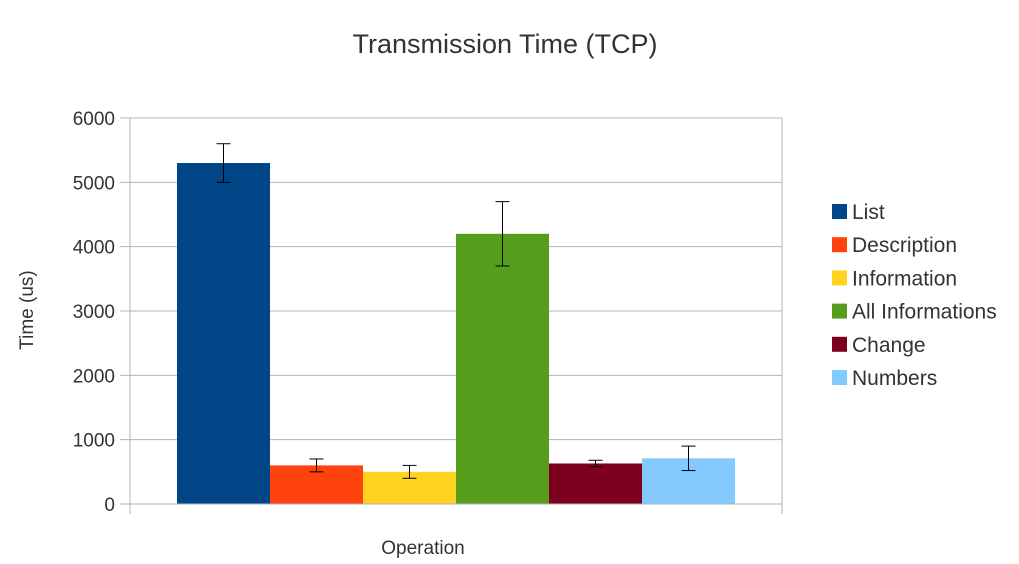  What do you see at coordinates (94, 248) in the screenshot?
I see `y-tick-label: 4000` at bounding box center [94, 248].